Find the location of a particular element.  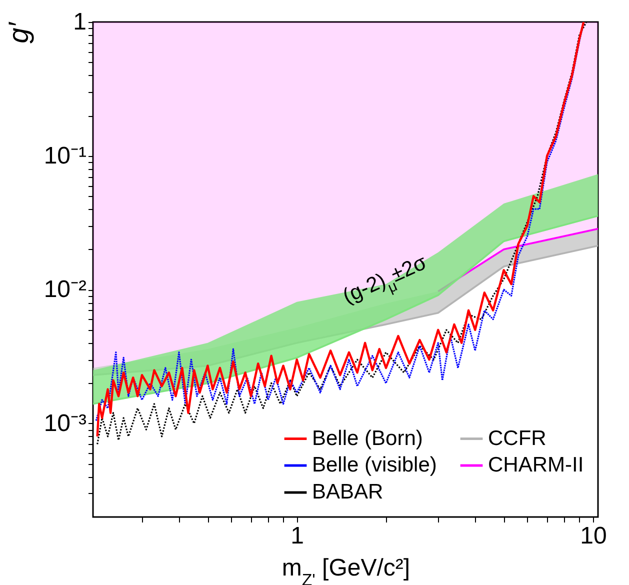

legend-label: Belle (visible) is located at coordinates (374, 465).